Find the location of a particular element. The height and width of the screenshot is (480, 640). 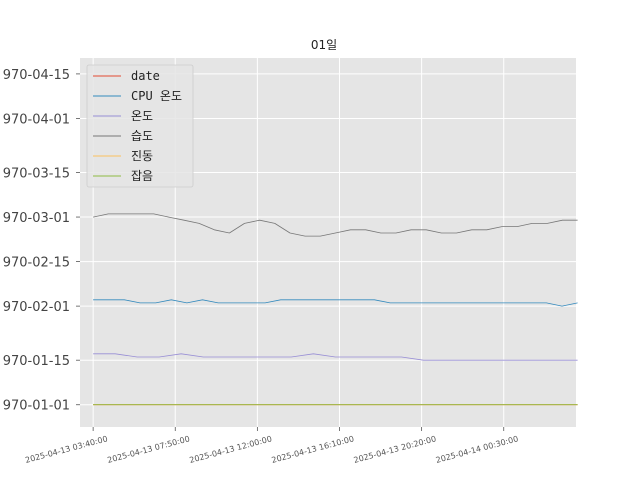

legend-label: 온도 is located at coordinates (142, 116).